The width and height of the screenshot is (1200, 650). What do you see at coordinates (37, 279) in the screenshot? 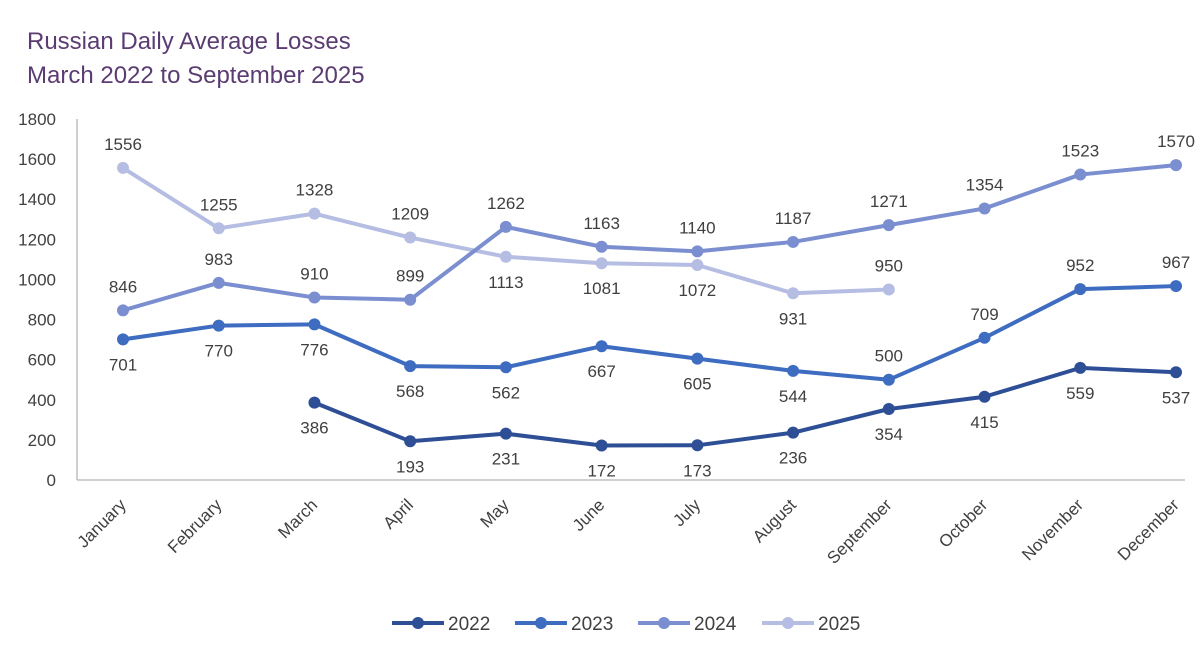
I see `y-tick-label: 1000` at bounding box center [37, 279].